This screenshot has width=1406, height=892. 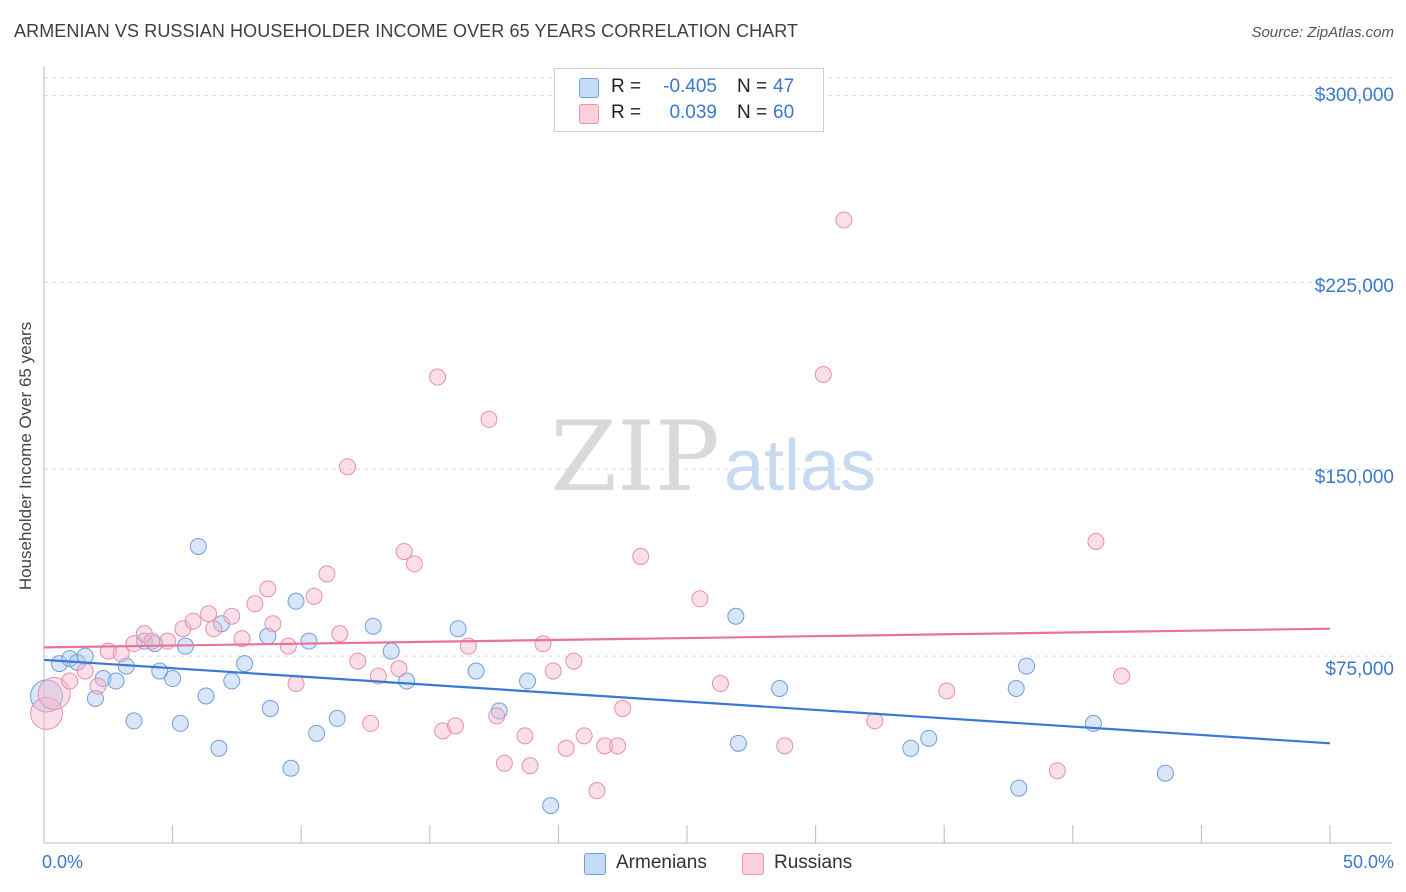 What do you see at coordinates (1354, 95) in the screenshot?
I see `y-tick-label: $300,000` at bounding box center [1354, 95].